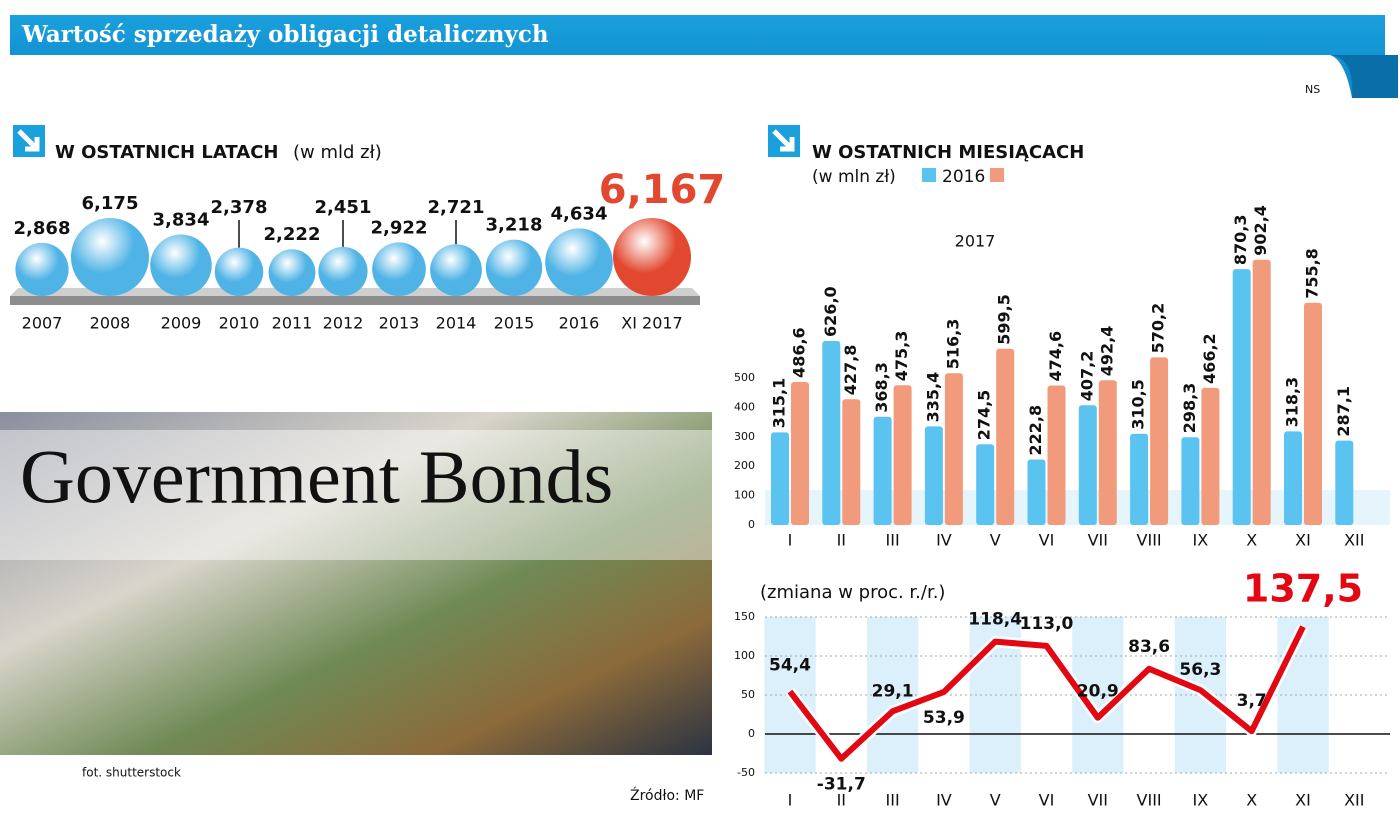 This screenshot has height=838, width=1400. Describe the element at coordinates (995, 620) in the screenshot. I see `value-label: 118,4` at that location.